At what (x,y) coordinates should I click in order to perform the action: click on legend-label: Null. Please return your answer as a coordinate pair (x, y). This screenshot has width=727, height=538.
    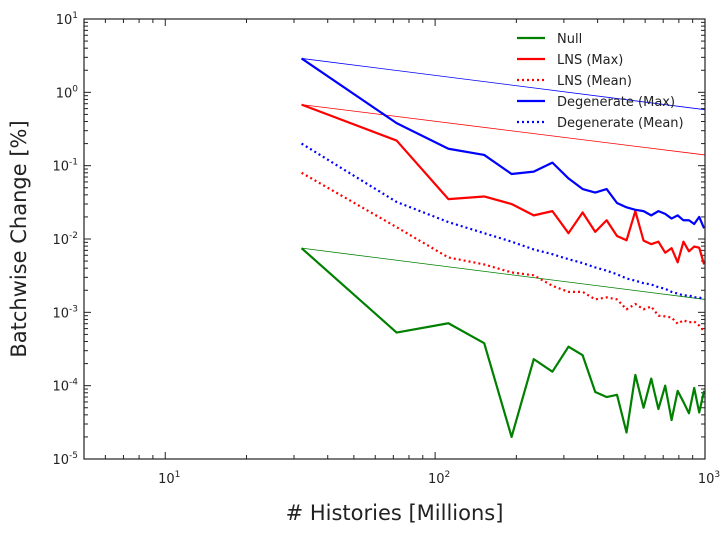
    Looking at the image, I should click on (569, 39).